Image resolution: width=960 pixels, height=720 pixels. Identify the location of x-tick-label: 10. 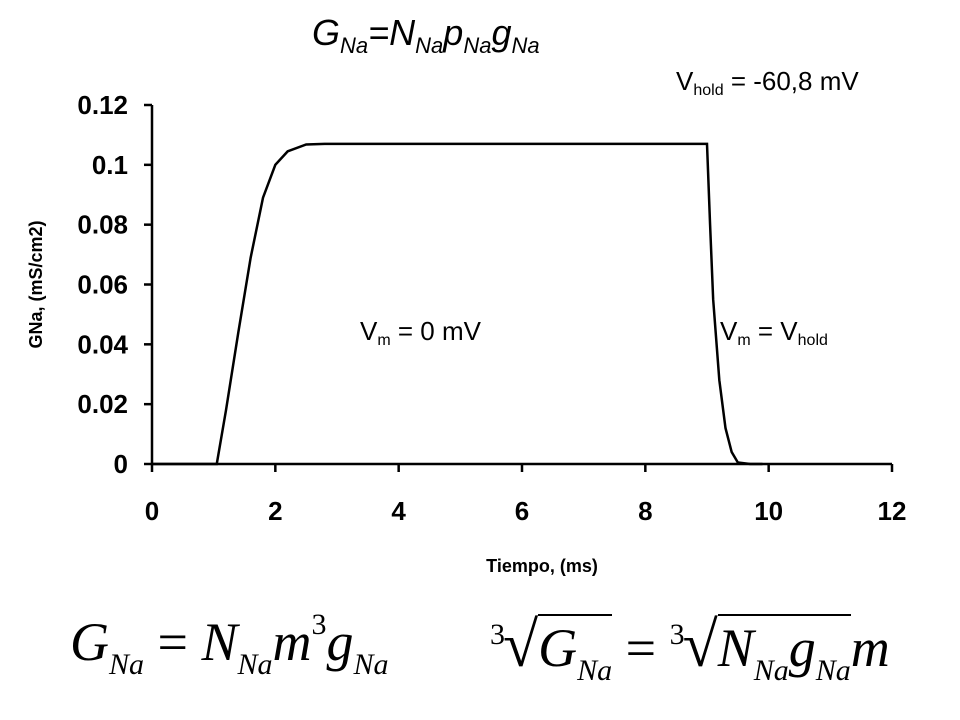
(768, 511).